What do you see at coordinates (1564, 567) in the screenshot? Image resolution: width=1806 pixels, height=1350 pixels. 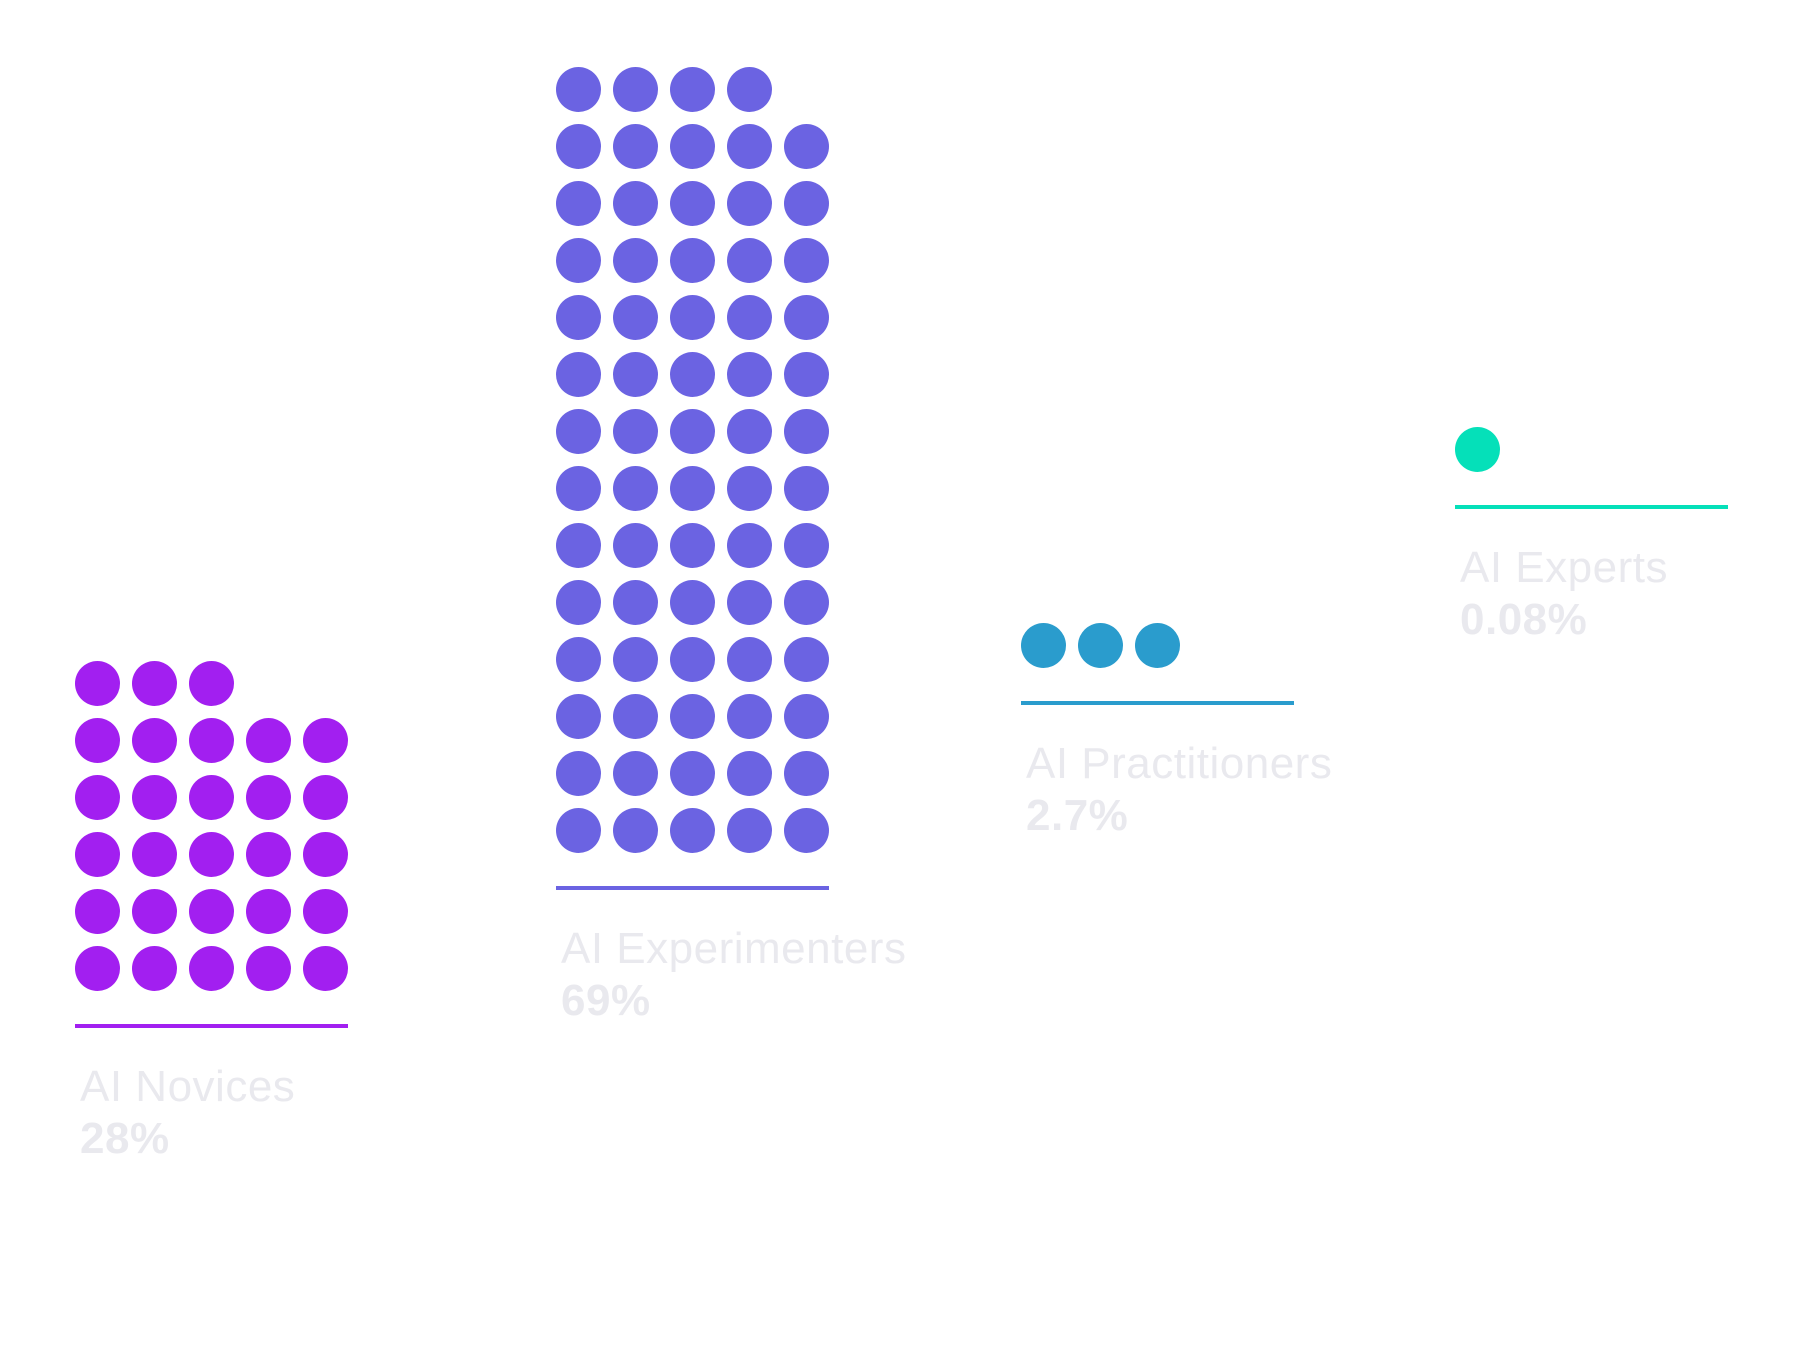 I see `ai-experts-label: AI Experts` at bounding box center [1564, 567].